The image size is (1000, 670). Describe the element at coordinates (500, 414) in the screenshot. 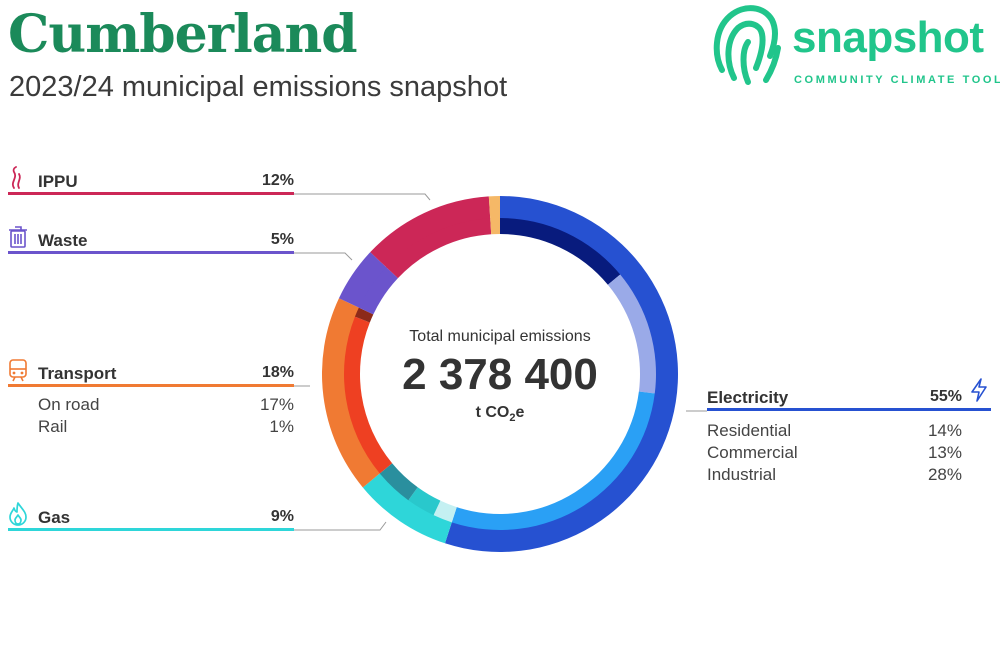

I see `total-emissions-unit: t CO2e` at that location.